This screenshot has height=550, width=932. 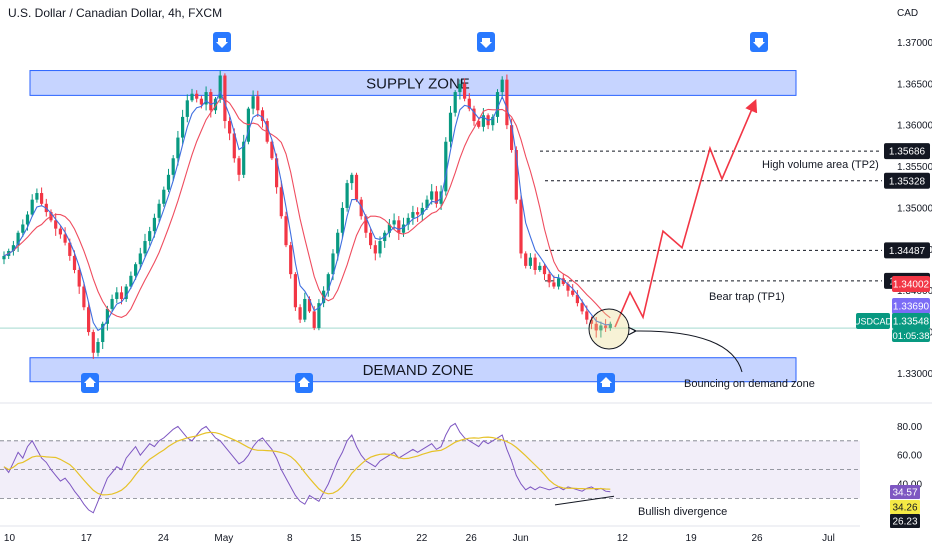 What do you see at coordinates (87, 538) in the screenshot?
I see `time-tick-label: 17` at bounding box center [87, 538].